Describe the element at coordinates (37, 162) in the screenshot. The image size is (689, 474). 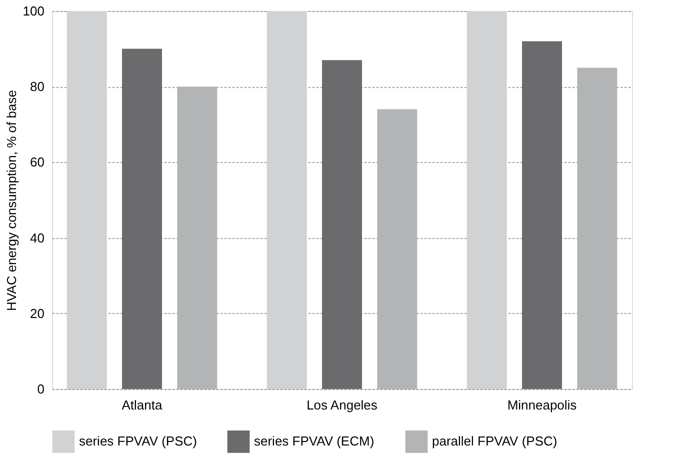
I see `y-tick-label: 60` at that location.